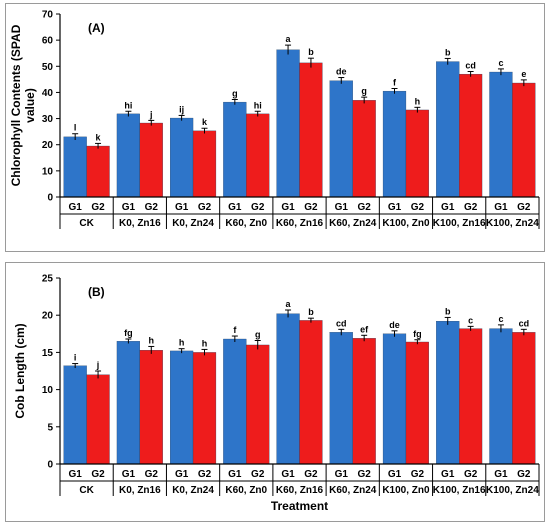 Image resolution: width=550 pixels, height=525 pixels. I want to click on b-y-axis-title: Cob Length (cm), so click(20, 370).